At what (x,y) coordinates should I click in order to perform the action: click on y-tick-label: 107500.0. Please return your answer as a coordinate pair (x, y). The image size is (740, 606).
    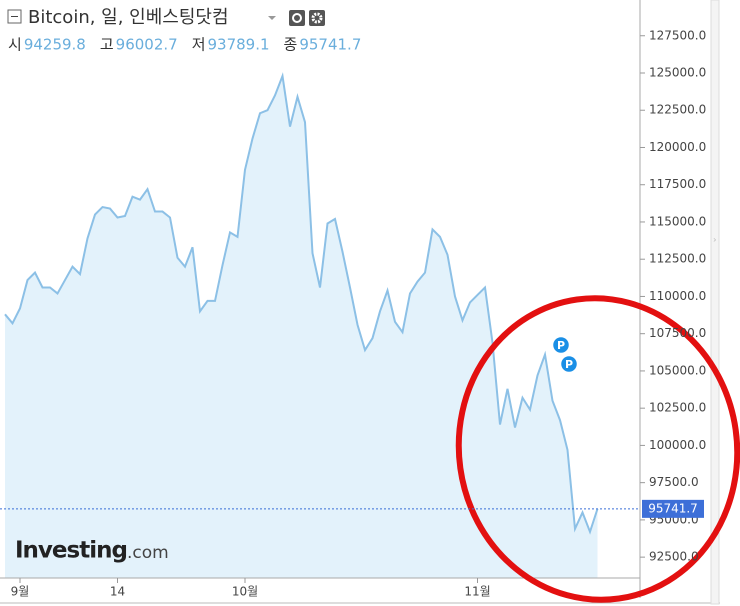
    Looking at the image, I should click on (677, 333).